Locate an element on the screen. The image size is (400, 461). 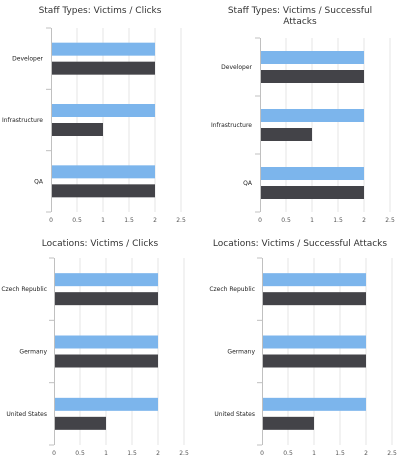
chart-title: Locations: Victims / Clicks is located at coordinates (100, 244).